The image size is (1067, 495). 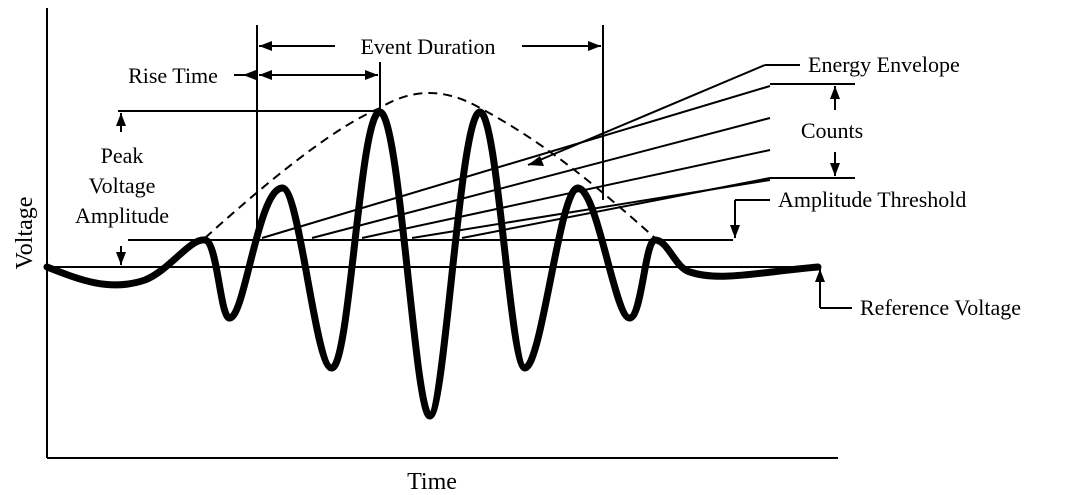 I want to click on energy-envelope-arrowhead, so click(x=536, y=161).